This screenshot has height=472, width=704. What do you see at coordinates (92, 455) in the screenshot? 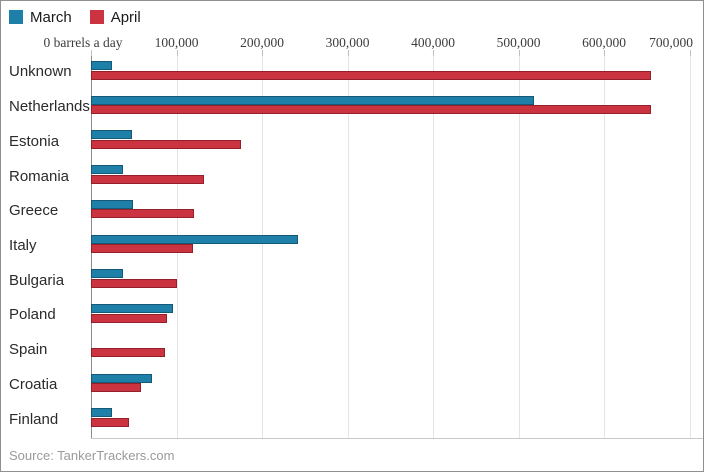
I see `source-attribution: Source: TankerTrackers.com` at bounding box center [92, 455].